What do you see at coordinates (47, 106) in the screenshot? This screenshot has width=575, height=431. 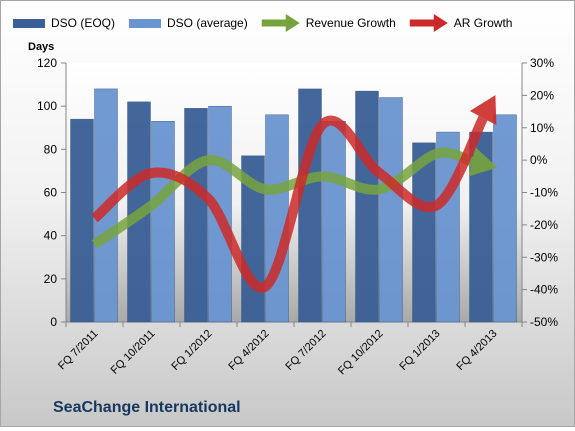 I see `left-tick-label: 100` at bounding box center [47, 106].